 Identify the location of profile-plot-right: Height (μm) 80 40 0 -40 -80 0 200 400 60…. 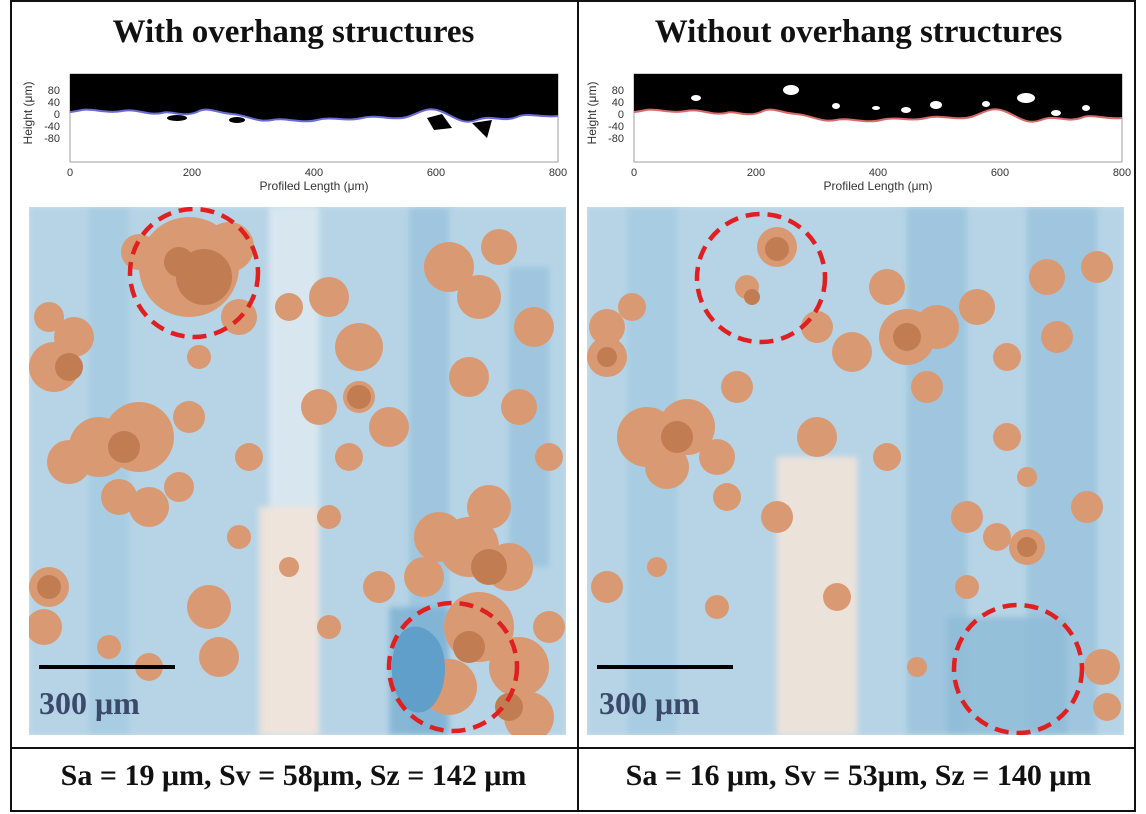
(858, 133).